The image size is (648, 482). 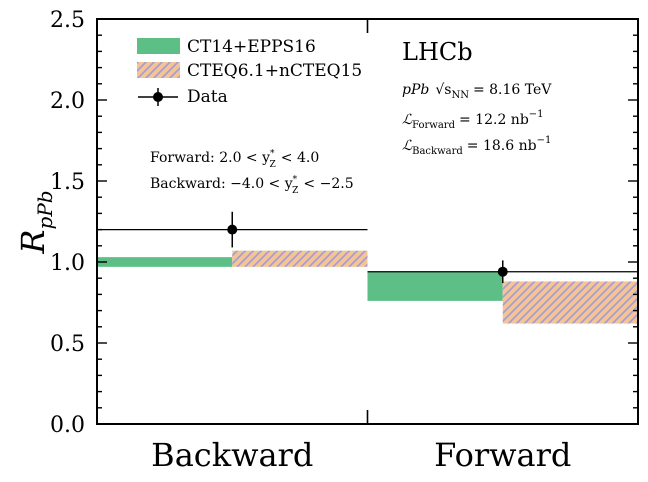 I want to click on theory-bands, so click(x=367, y=287).